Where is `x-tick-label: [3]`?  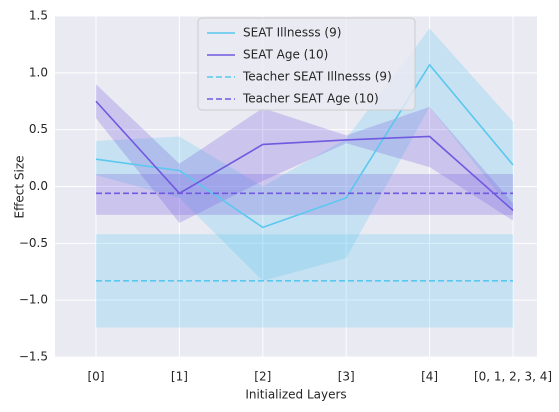
x-tick-label: [3] is located at coordinates (346, 377).